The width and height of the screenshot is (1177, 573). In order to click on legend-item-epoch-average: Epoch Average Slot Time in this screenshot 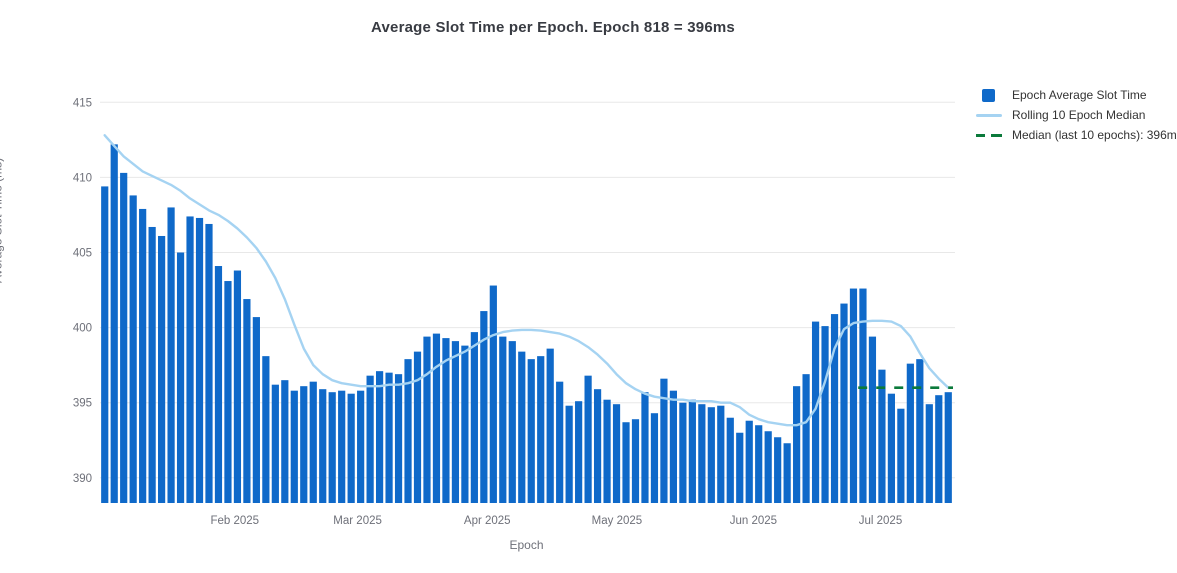, I will do `click(1076, 95)`.